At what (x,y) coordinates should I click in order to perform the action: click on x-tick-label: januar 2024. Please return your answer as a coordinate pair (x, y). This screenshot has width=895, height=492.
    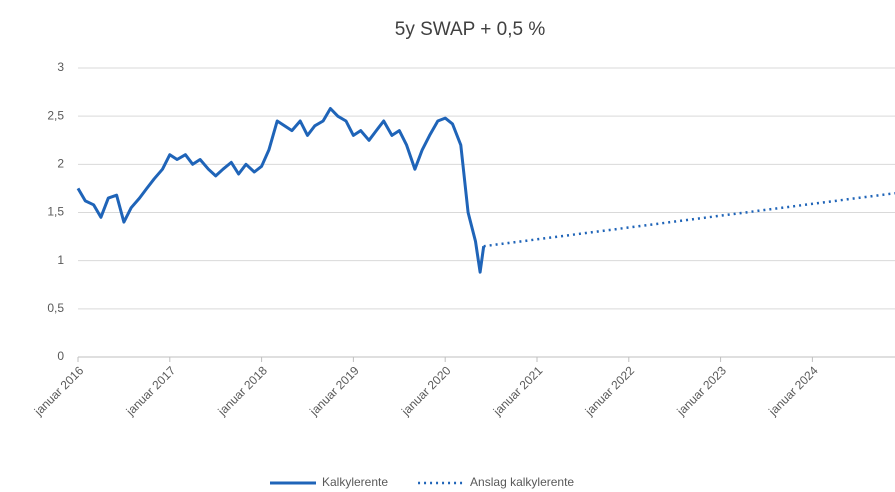
    Looking at the image, I should click on (793, 391).